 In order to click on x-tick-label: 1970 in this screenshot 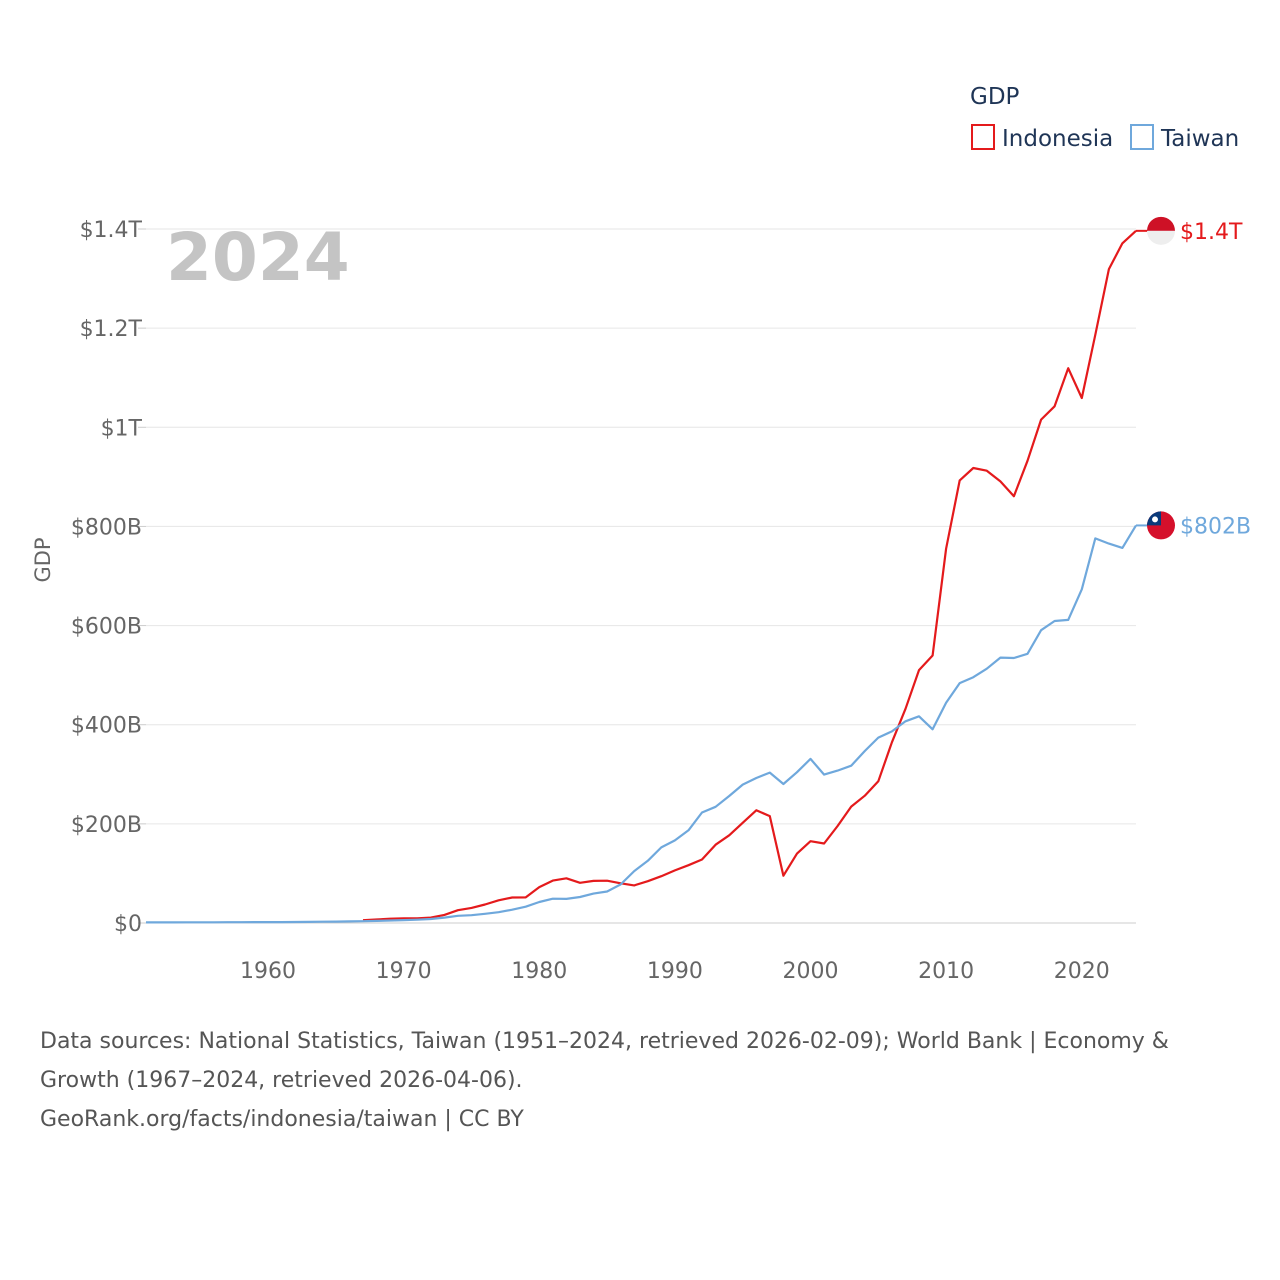, I will do `click(404, 971)`.